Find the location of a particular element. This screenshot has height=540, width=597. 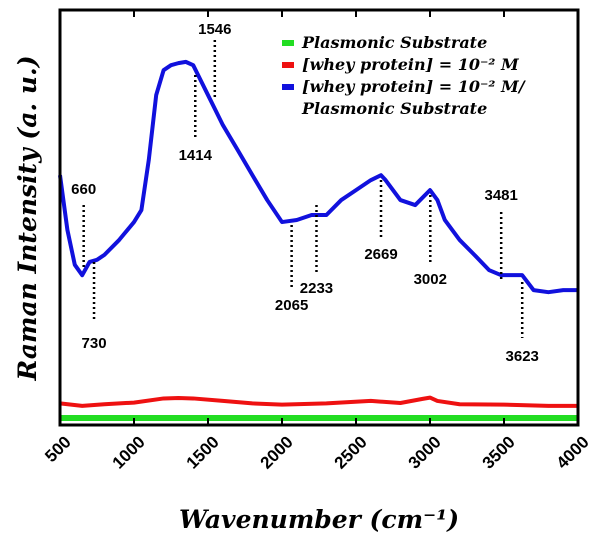

x-tick-label: 2000 is located at coordinates (277, 452).